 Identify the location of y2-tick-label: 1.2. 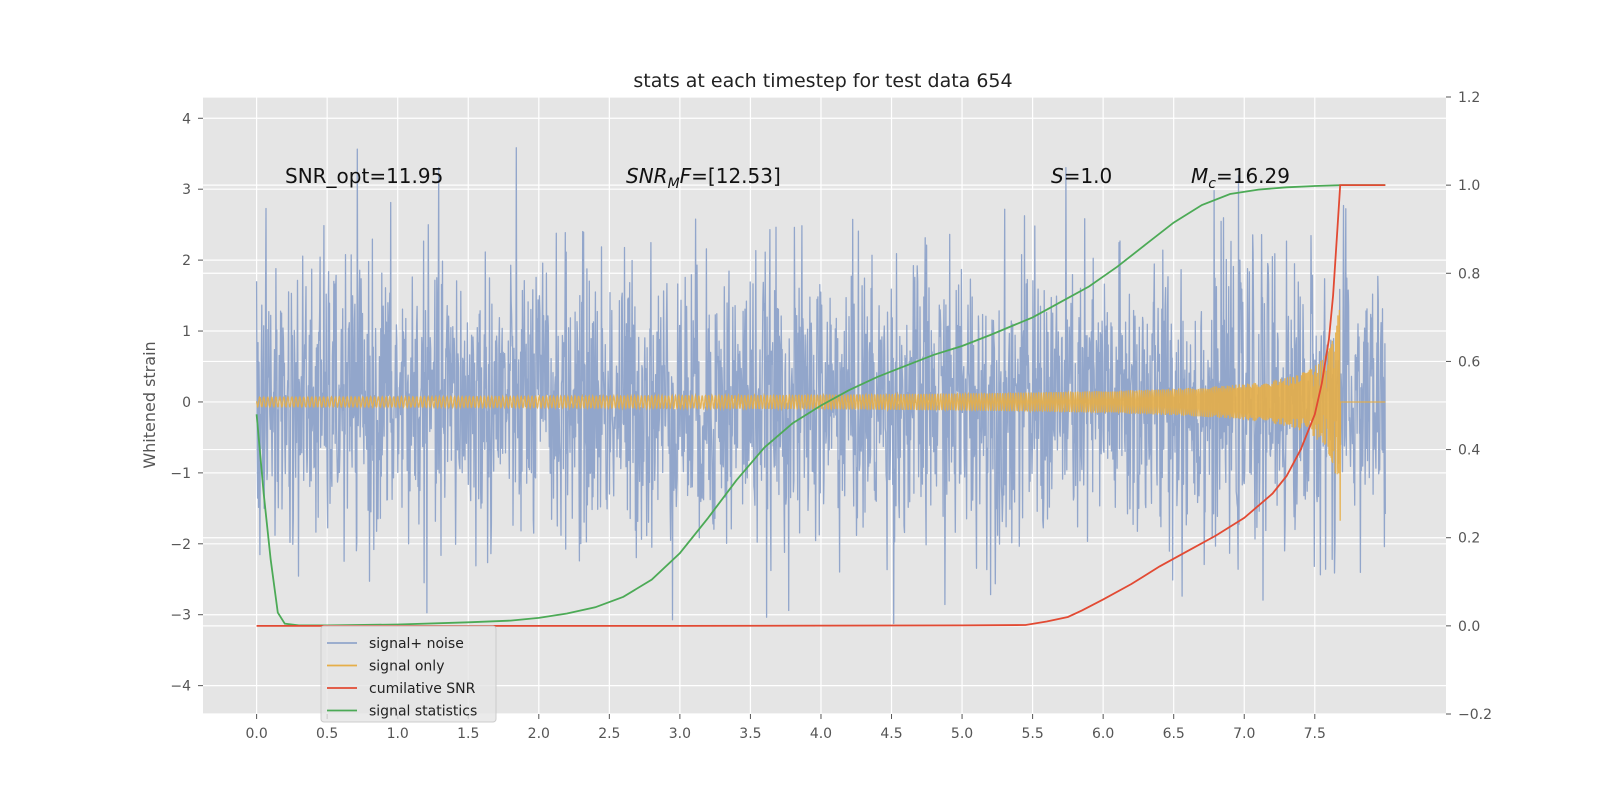
(1469, 98).